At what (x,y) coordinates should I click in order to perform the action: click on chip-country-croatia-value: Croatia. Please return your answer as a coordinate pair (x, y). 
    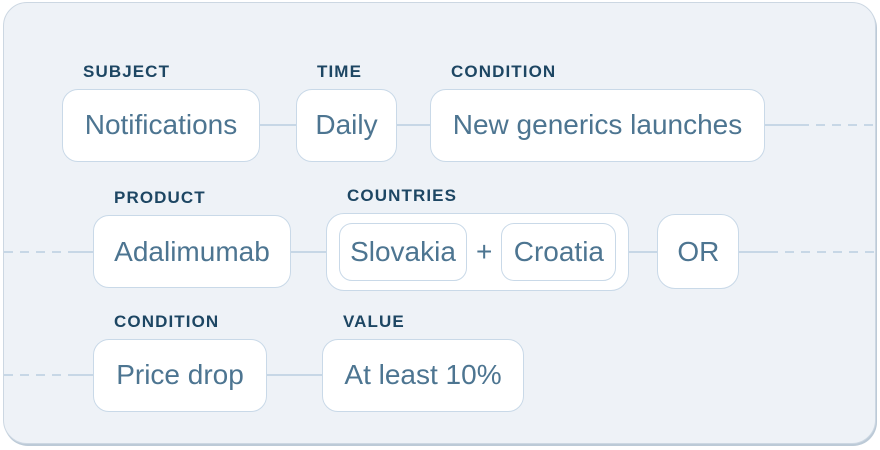
    Looking at the image, I should click on (558, 251).